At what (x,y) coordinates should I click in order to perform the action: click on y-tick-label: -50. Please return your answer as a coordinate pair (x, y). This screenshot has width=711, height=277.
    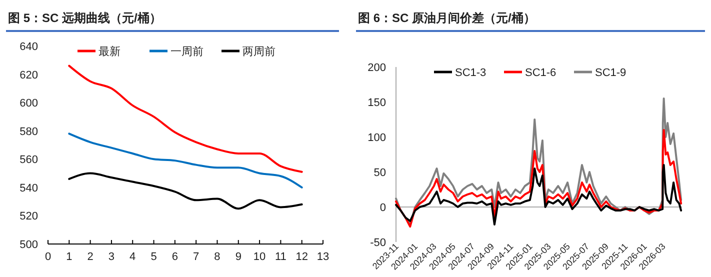
    Looking at the image, I should click on (378, 243).